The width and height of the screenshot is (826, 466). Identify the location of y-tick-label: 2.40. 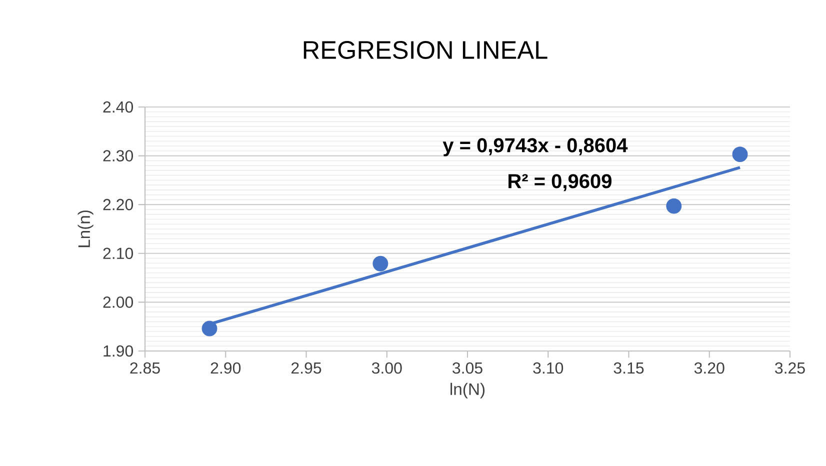
(118, 107).